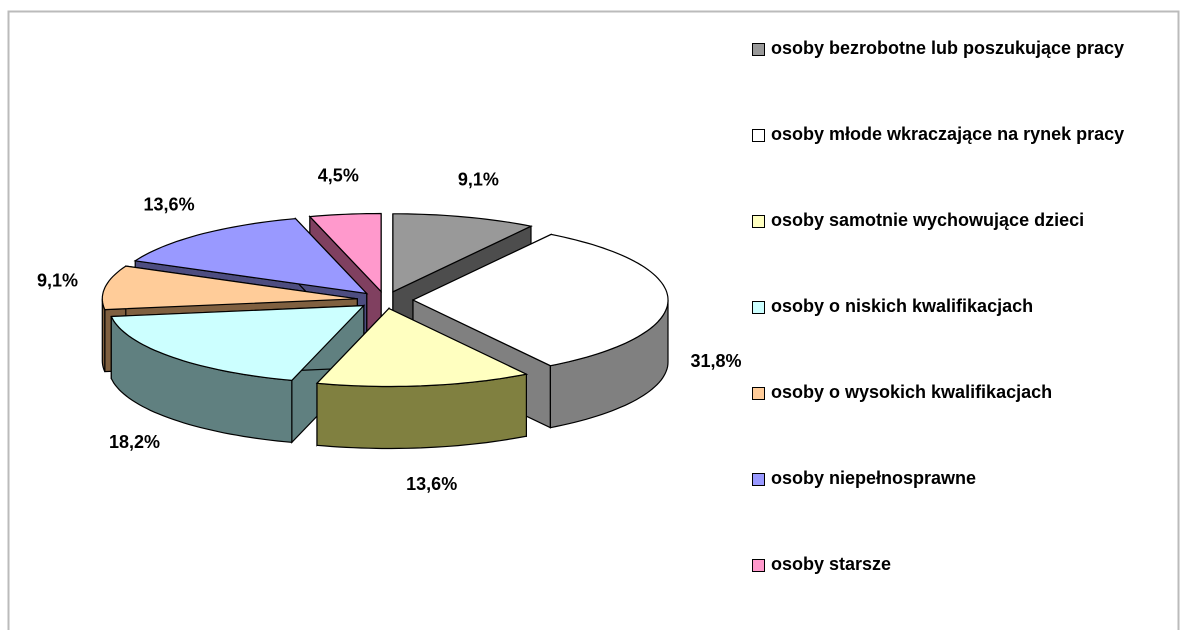 The height and width of the screenshot is (630, 1184). Describe the element at coordinates (338, 175) in the screenshot. I see `data-label: 4,5%` at that location.